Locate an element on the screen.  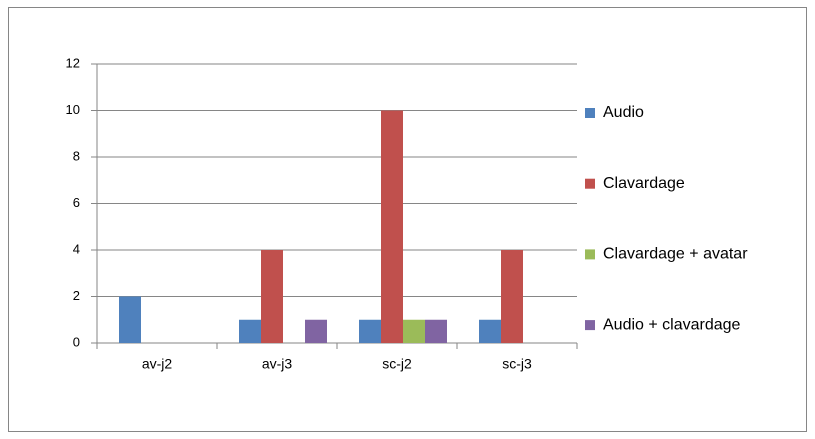
y-tick-label: 2 is located at coordinates (76, 295).